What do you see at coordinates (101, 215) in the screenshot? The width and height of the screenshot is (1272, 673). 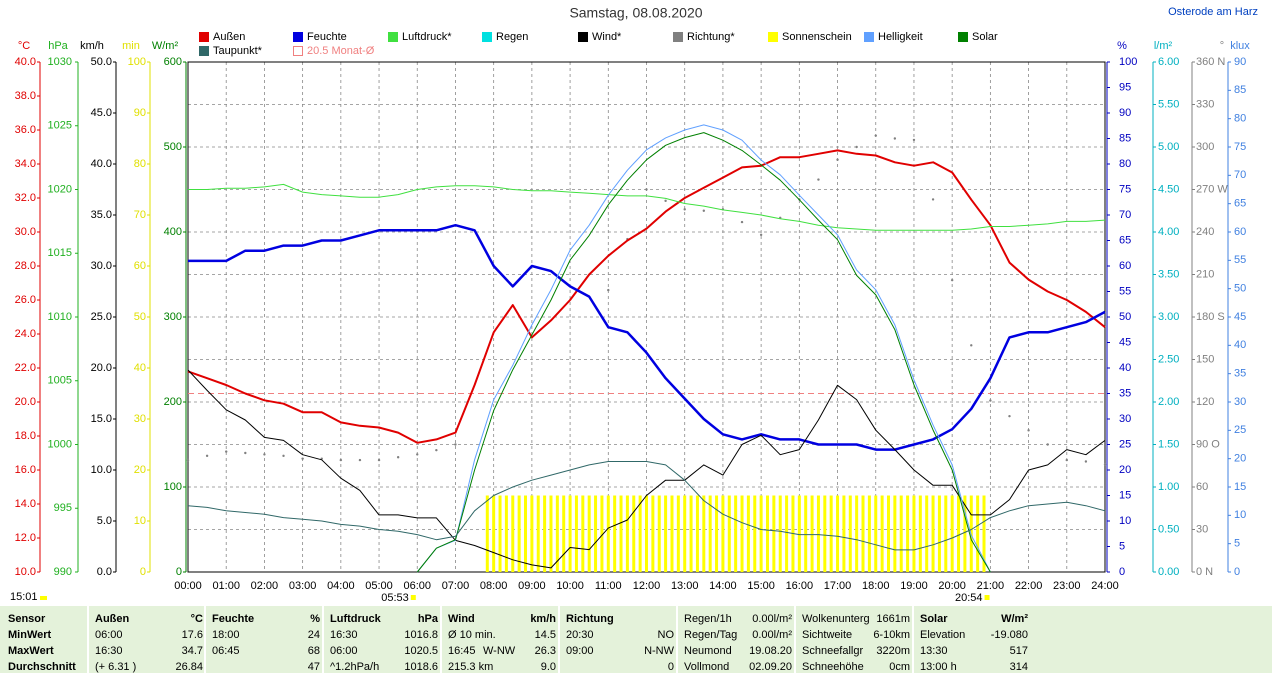 I see `y-tick-label: 35.0` at bounding box center [101, 215].